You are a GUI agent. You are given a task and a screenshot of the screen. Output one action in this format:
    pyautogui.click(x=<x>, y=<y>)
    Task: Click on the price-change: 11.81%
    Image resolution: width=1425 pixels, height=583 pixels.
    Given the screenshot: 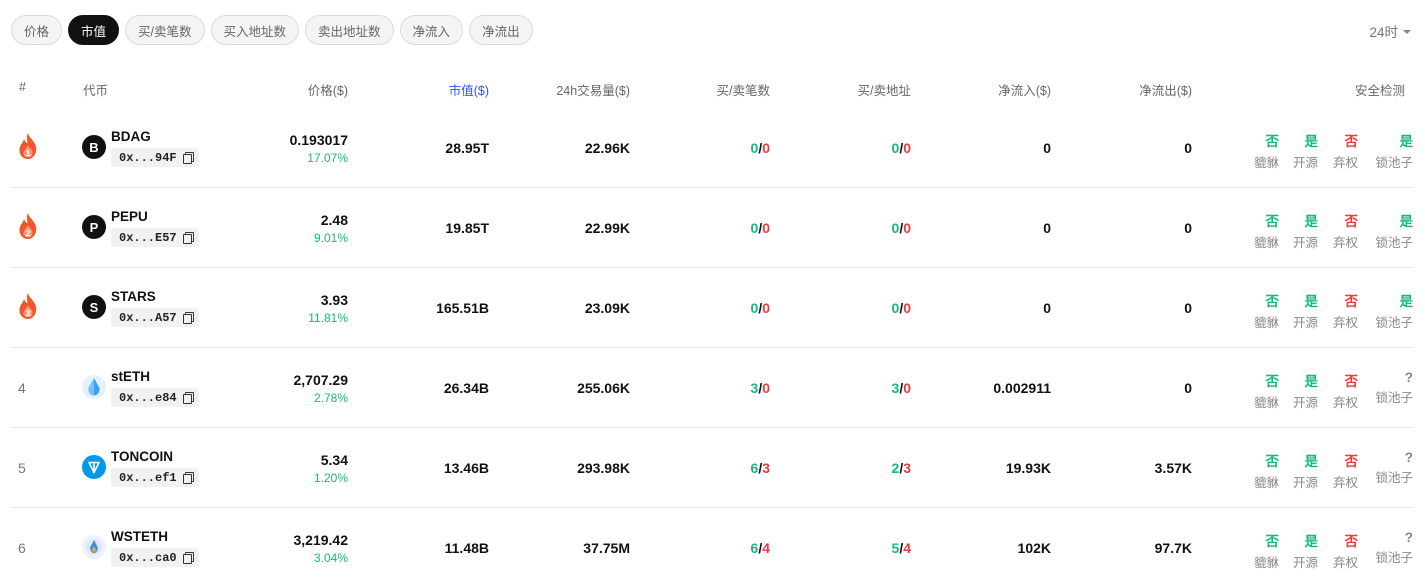 What is the action you would take?
    pyautogui.click(x=328, y=318)
    